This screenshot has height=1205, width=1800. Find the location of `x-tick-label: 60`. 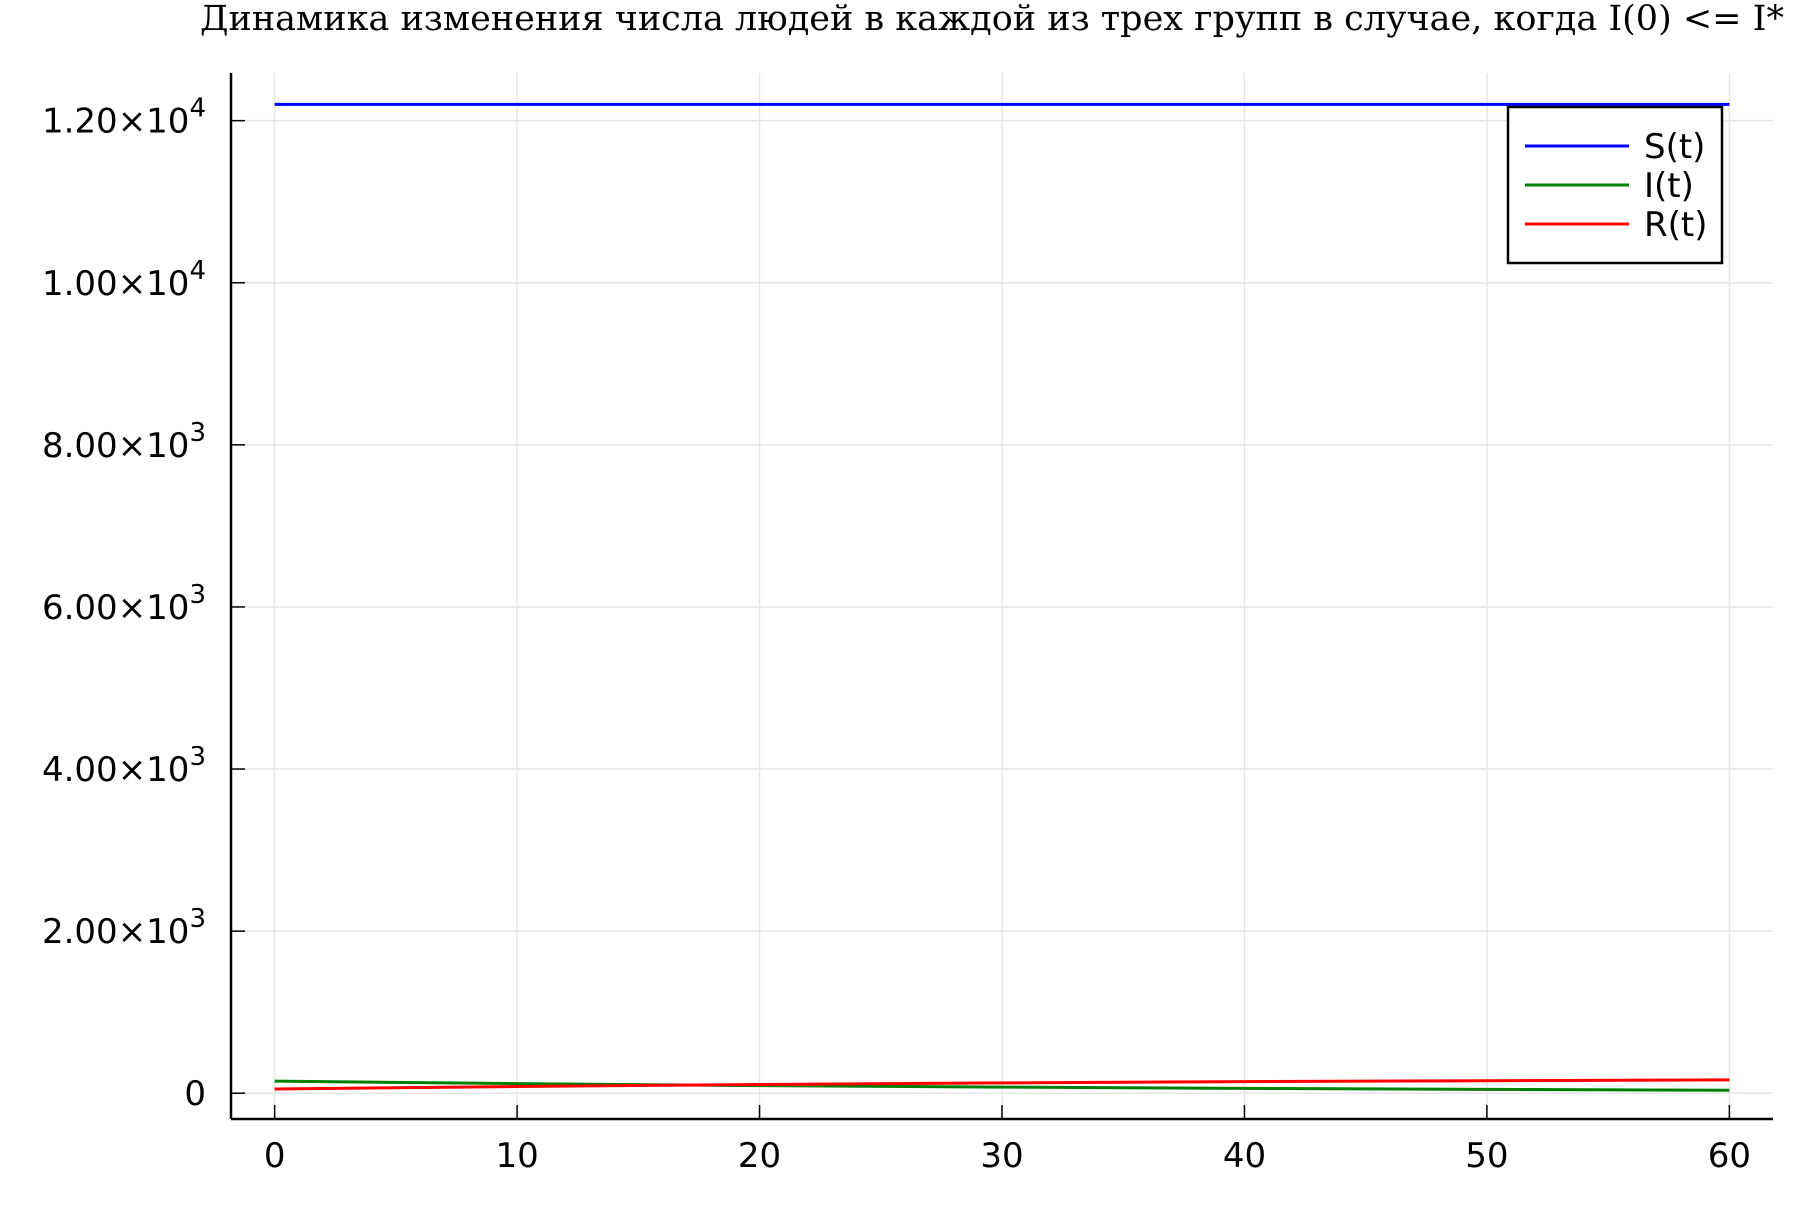

x-tick-label: 60 is located at coordinates (1729, 1156).